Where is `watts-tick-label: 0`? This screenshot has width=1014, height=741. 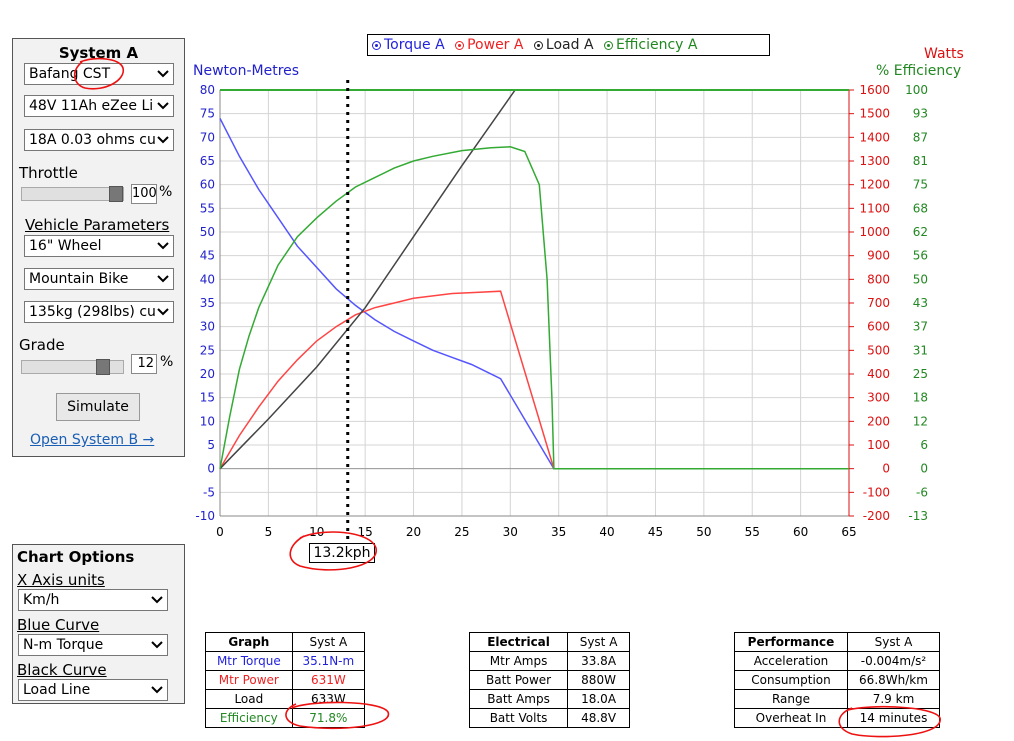
watts-tick-label: 0 is located at coordinates (886, 469).